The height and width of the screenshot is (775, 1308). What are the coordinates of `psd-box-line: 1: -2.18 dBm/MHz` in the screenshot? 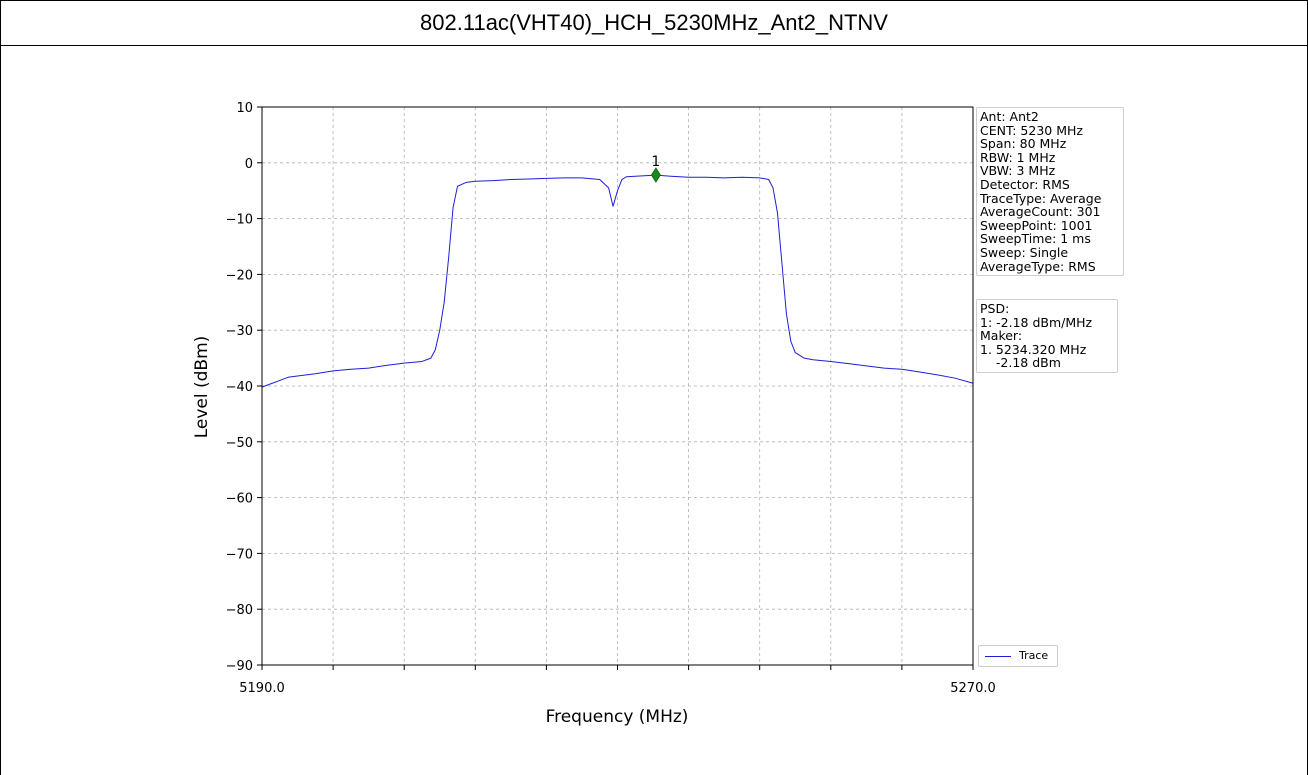 It's located at (1036, 322).